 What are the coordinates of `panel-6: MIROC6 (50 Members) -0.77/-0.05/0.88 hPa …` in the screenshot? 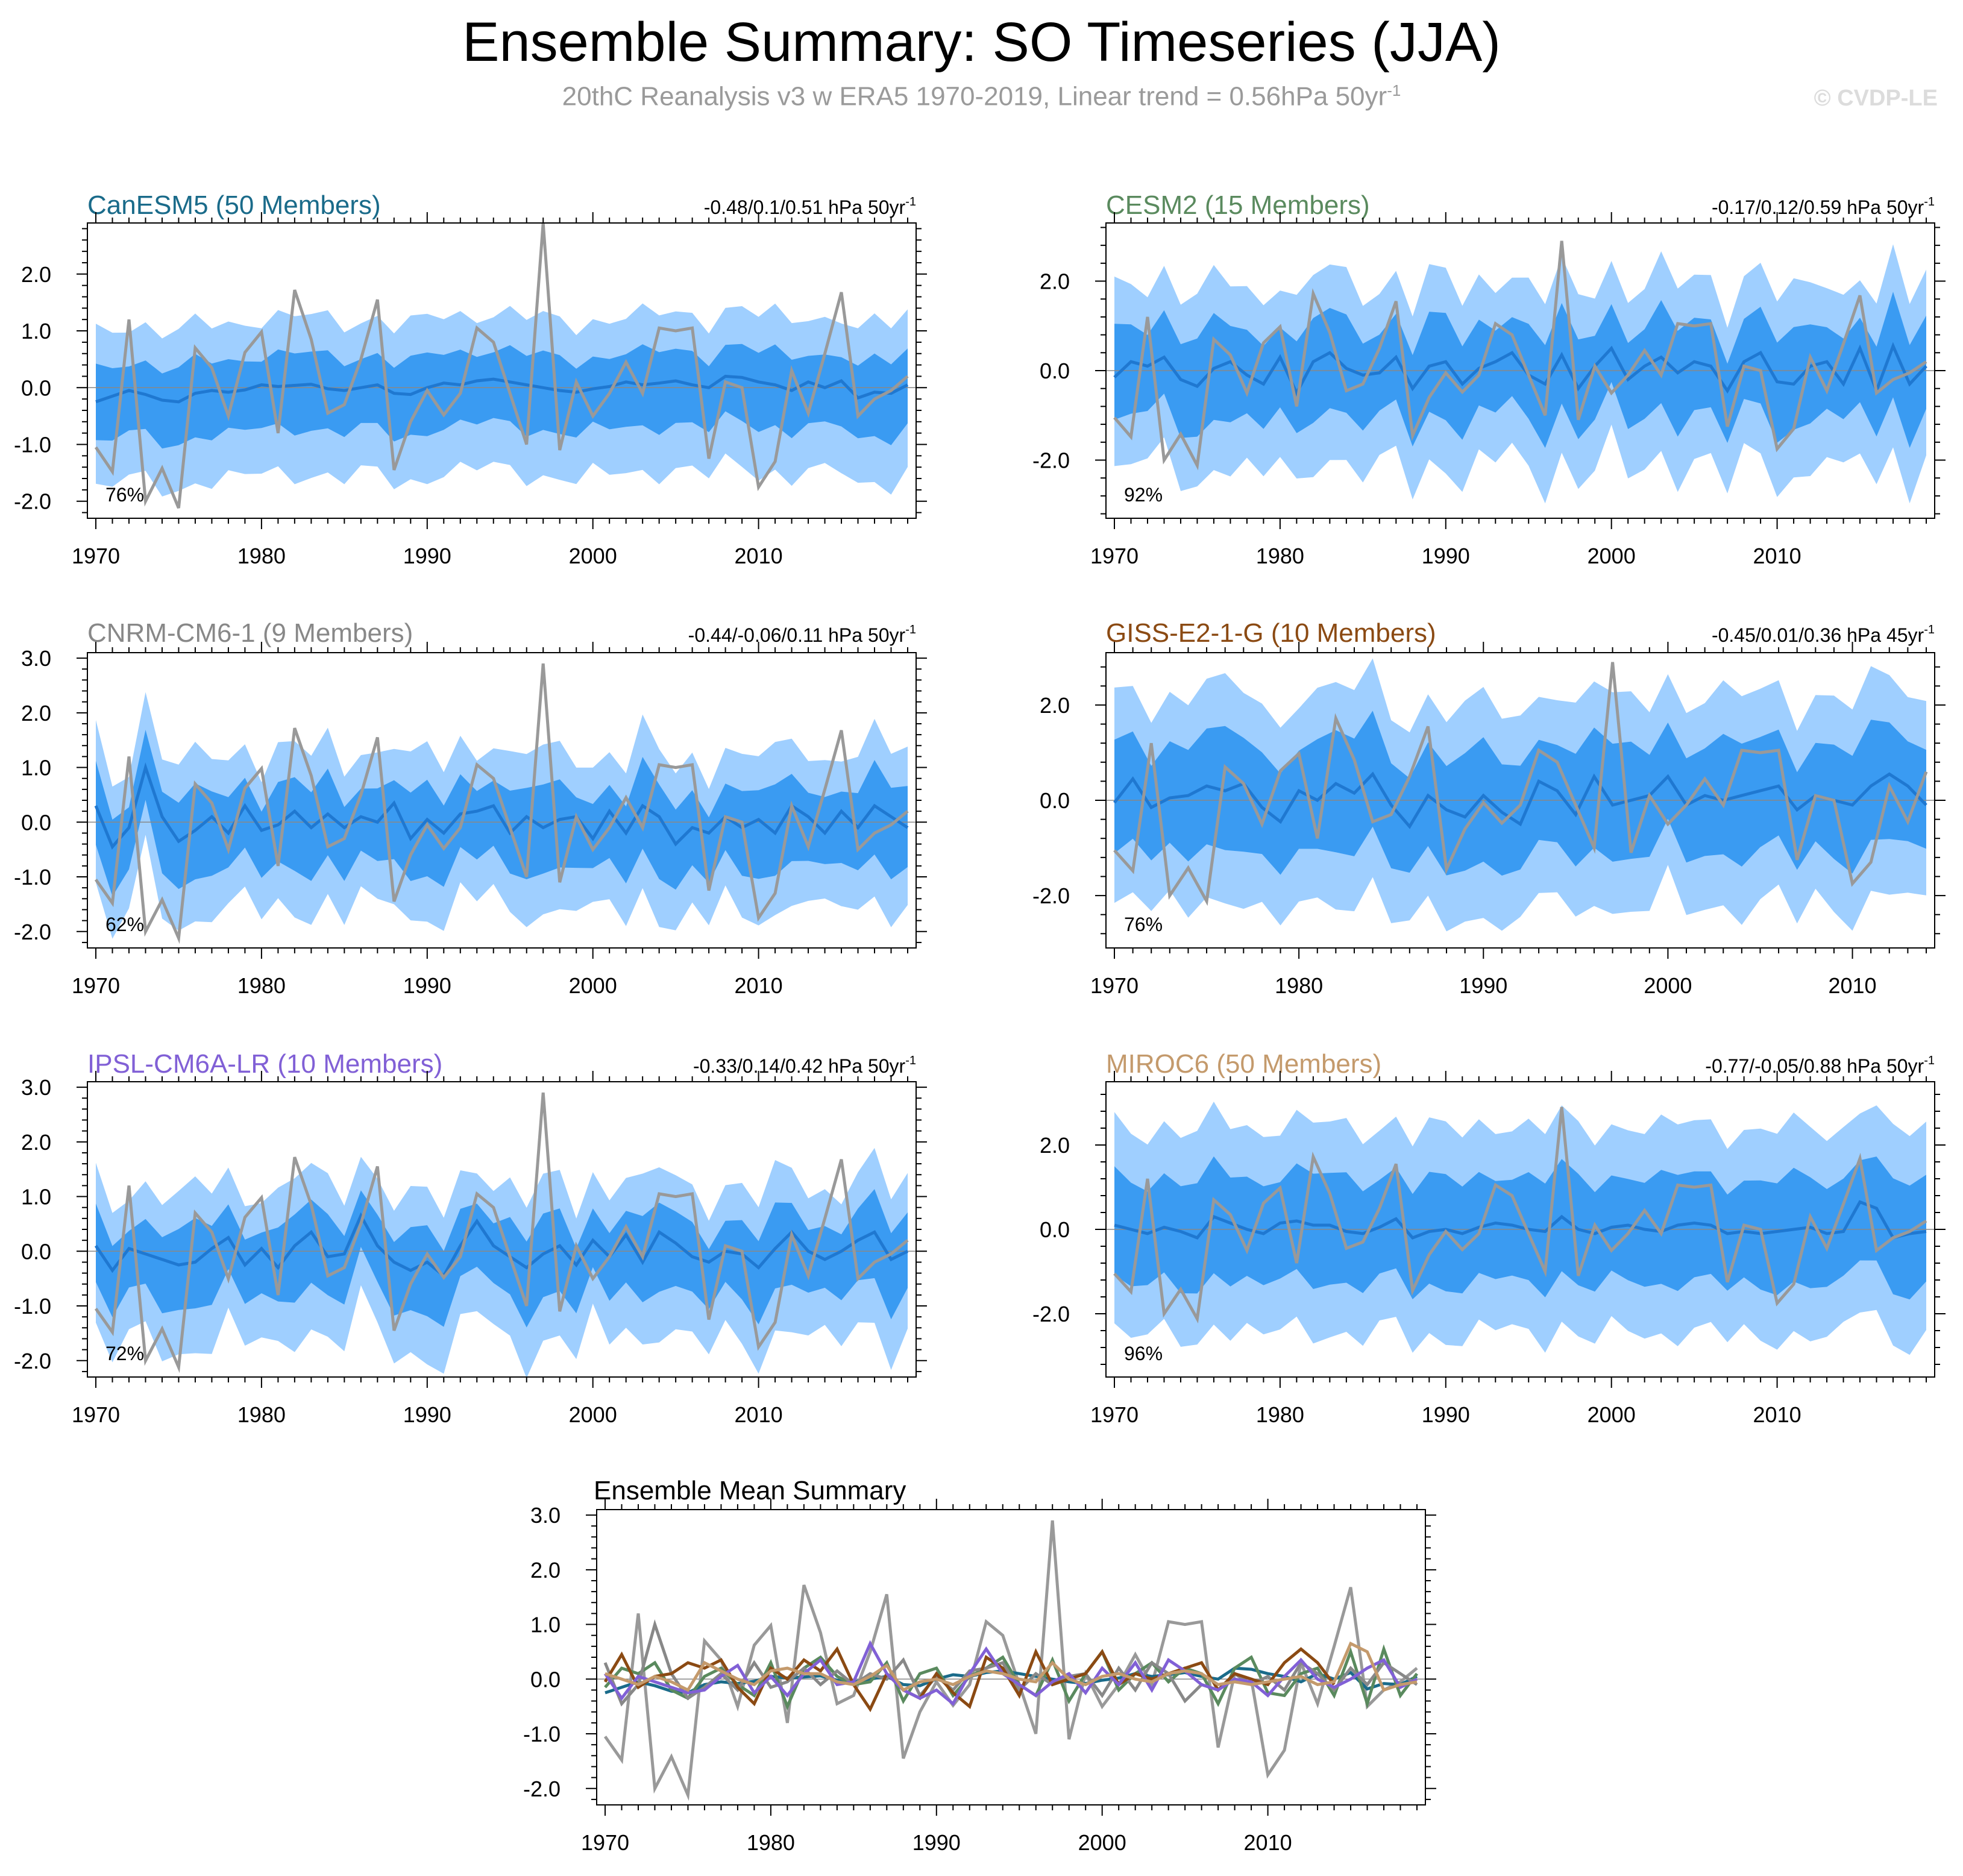 It's located at (1489, 1238).